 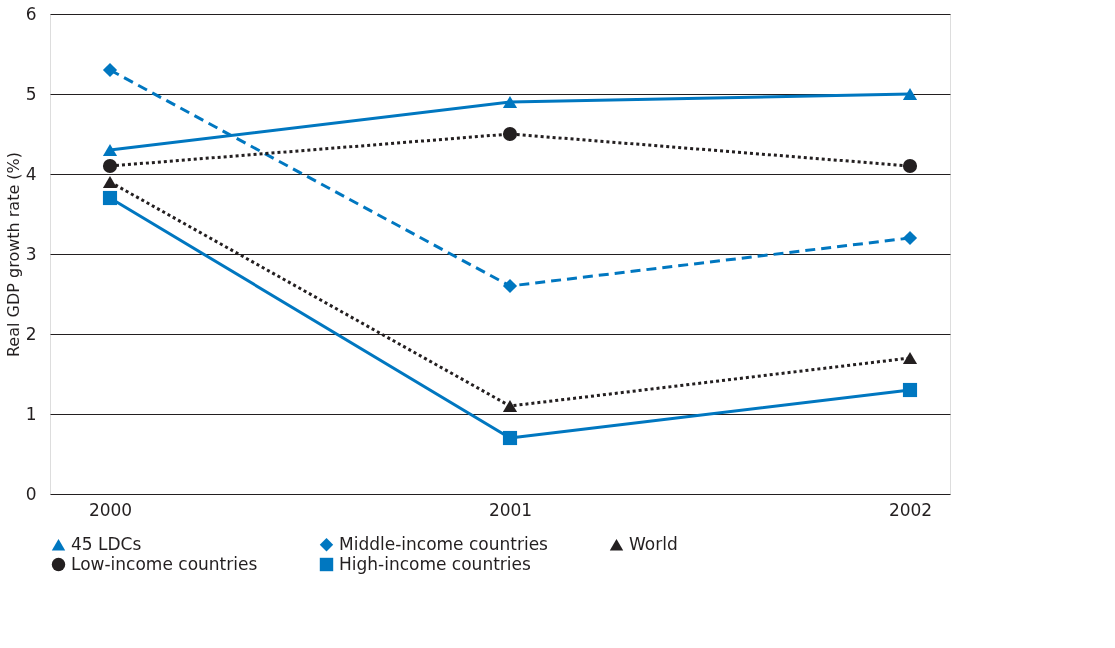 What do you see at coordinates (444, 543) in the screenshot?
I see `legend-label: Middle-income countries` at bounding box center [444, 543].